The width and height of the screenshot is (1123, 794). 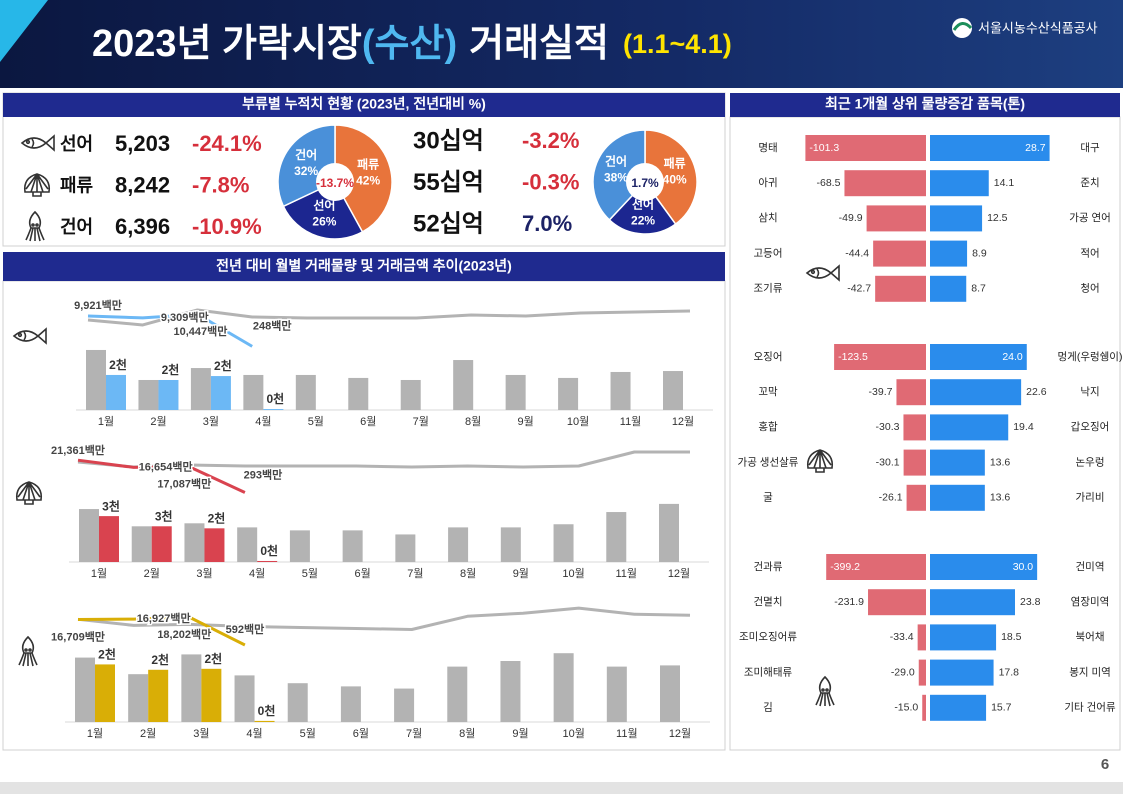 I want to click on x-tick-label: 1월, so click(x=106, y=421).